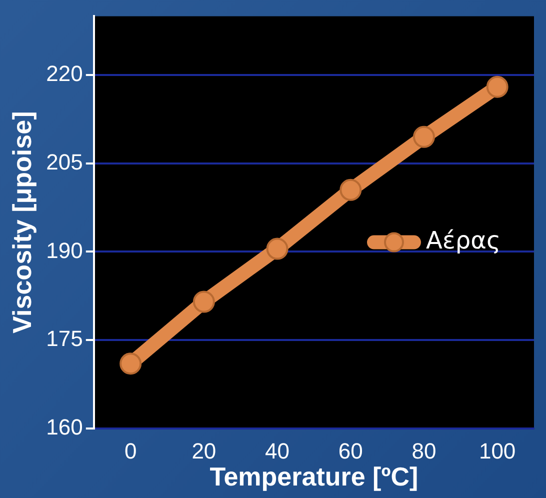 This screenshot has height=498, width=546. What do you see at coordinates (497, 451) in the screenshot?
I see `x-tick-label: 100` at bounding box center [497, 451].